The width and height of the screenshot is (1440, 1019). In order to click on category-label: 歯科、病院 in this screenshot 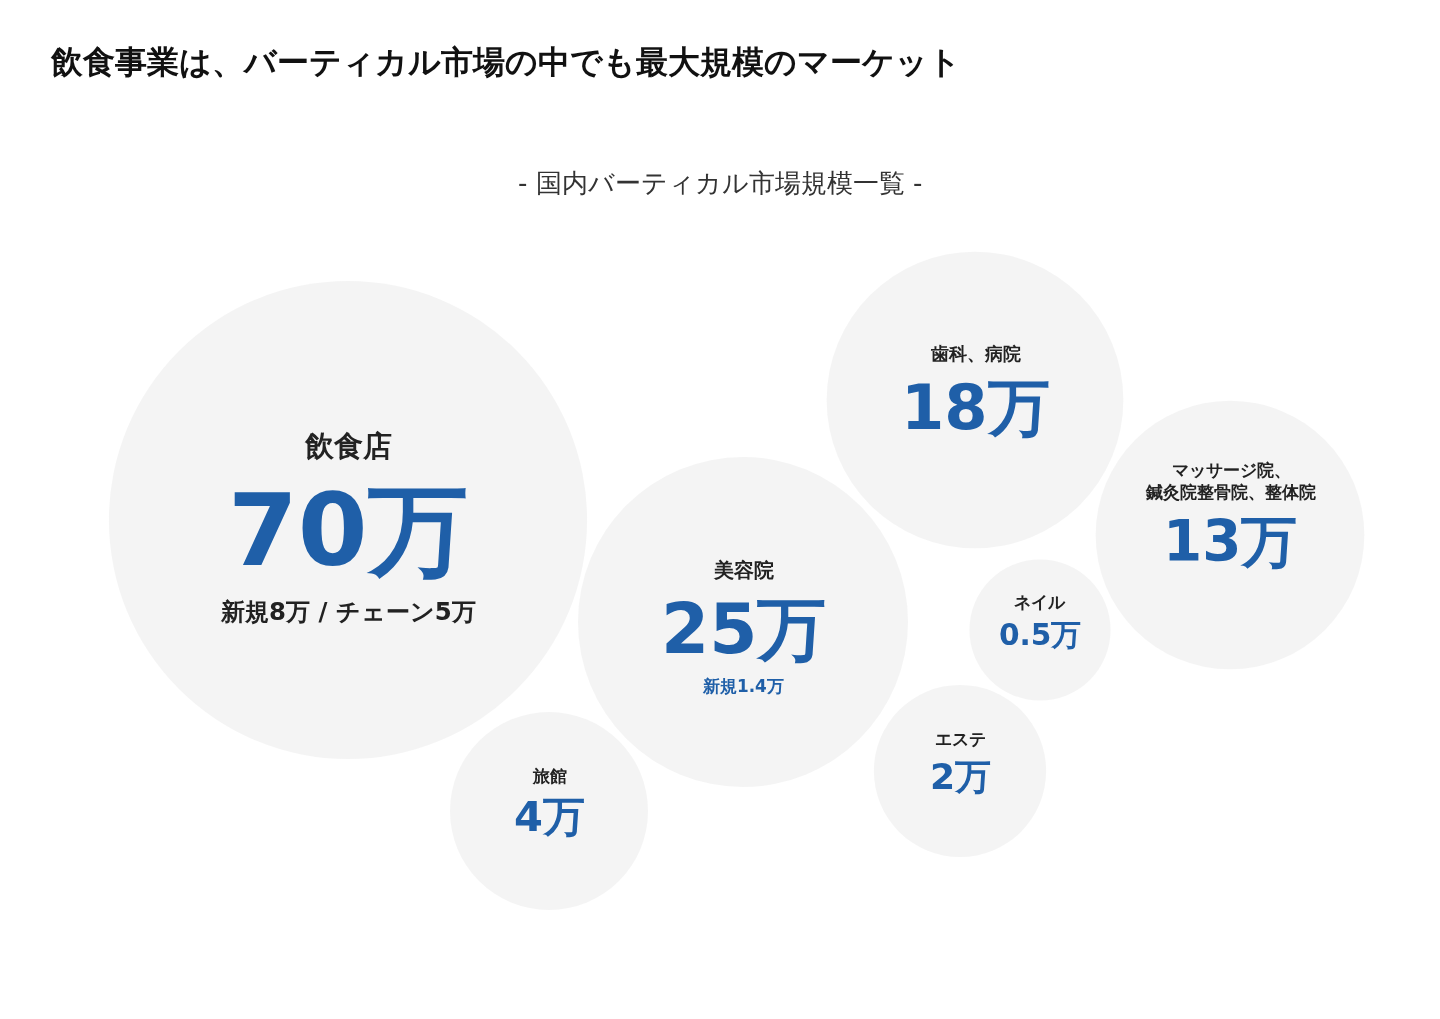, I will do `click(975, 353)`.